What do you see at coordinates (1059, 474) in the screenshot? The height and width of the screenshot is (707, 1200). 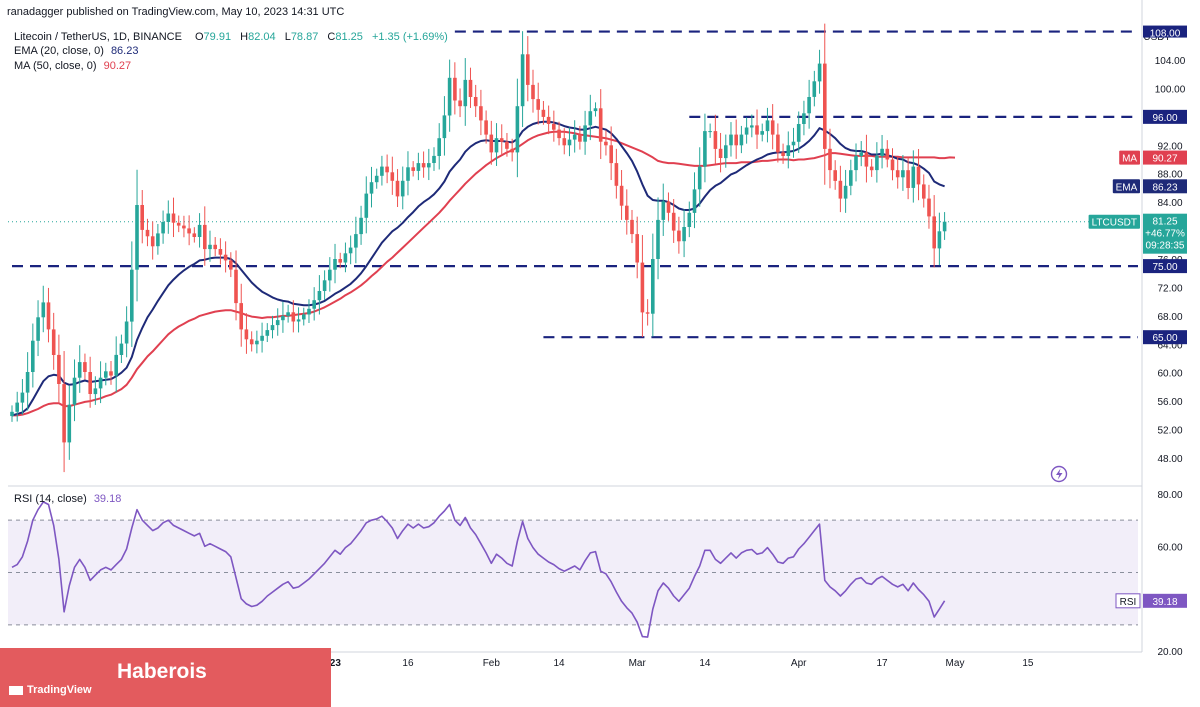 I see `flash-icon` at bounding box center [1059, 474].